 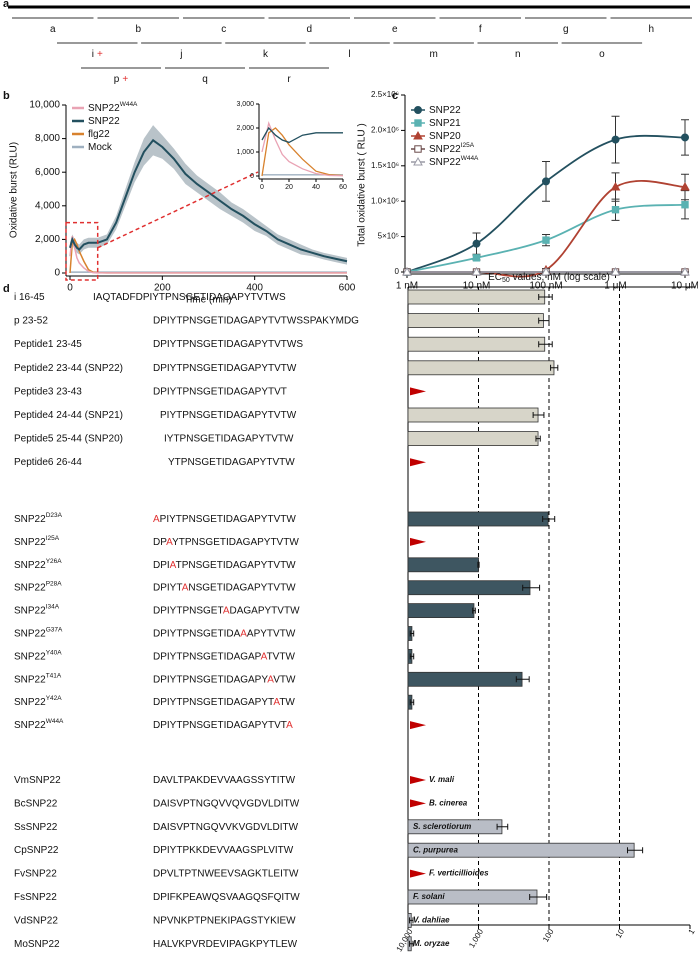 I want to click on segment-name: n, so click(x=518, y=54).